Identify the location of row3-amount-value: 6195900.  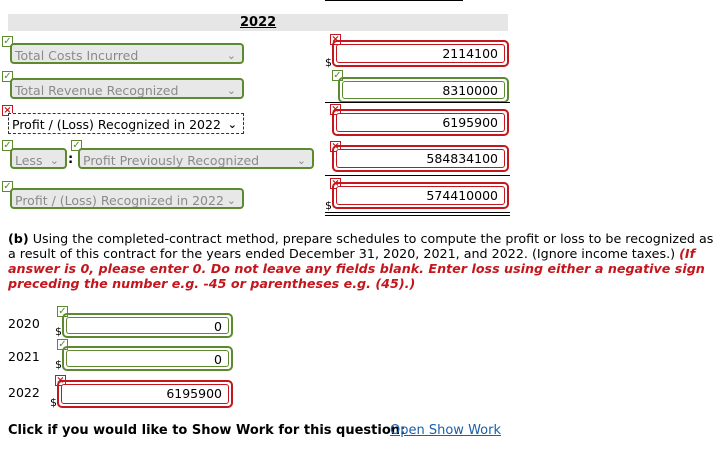
(420, 122).